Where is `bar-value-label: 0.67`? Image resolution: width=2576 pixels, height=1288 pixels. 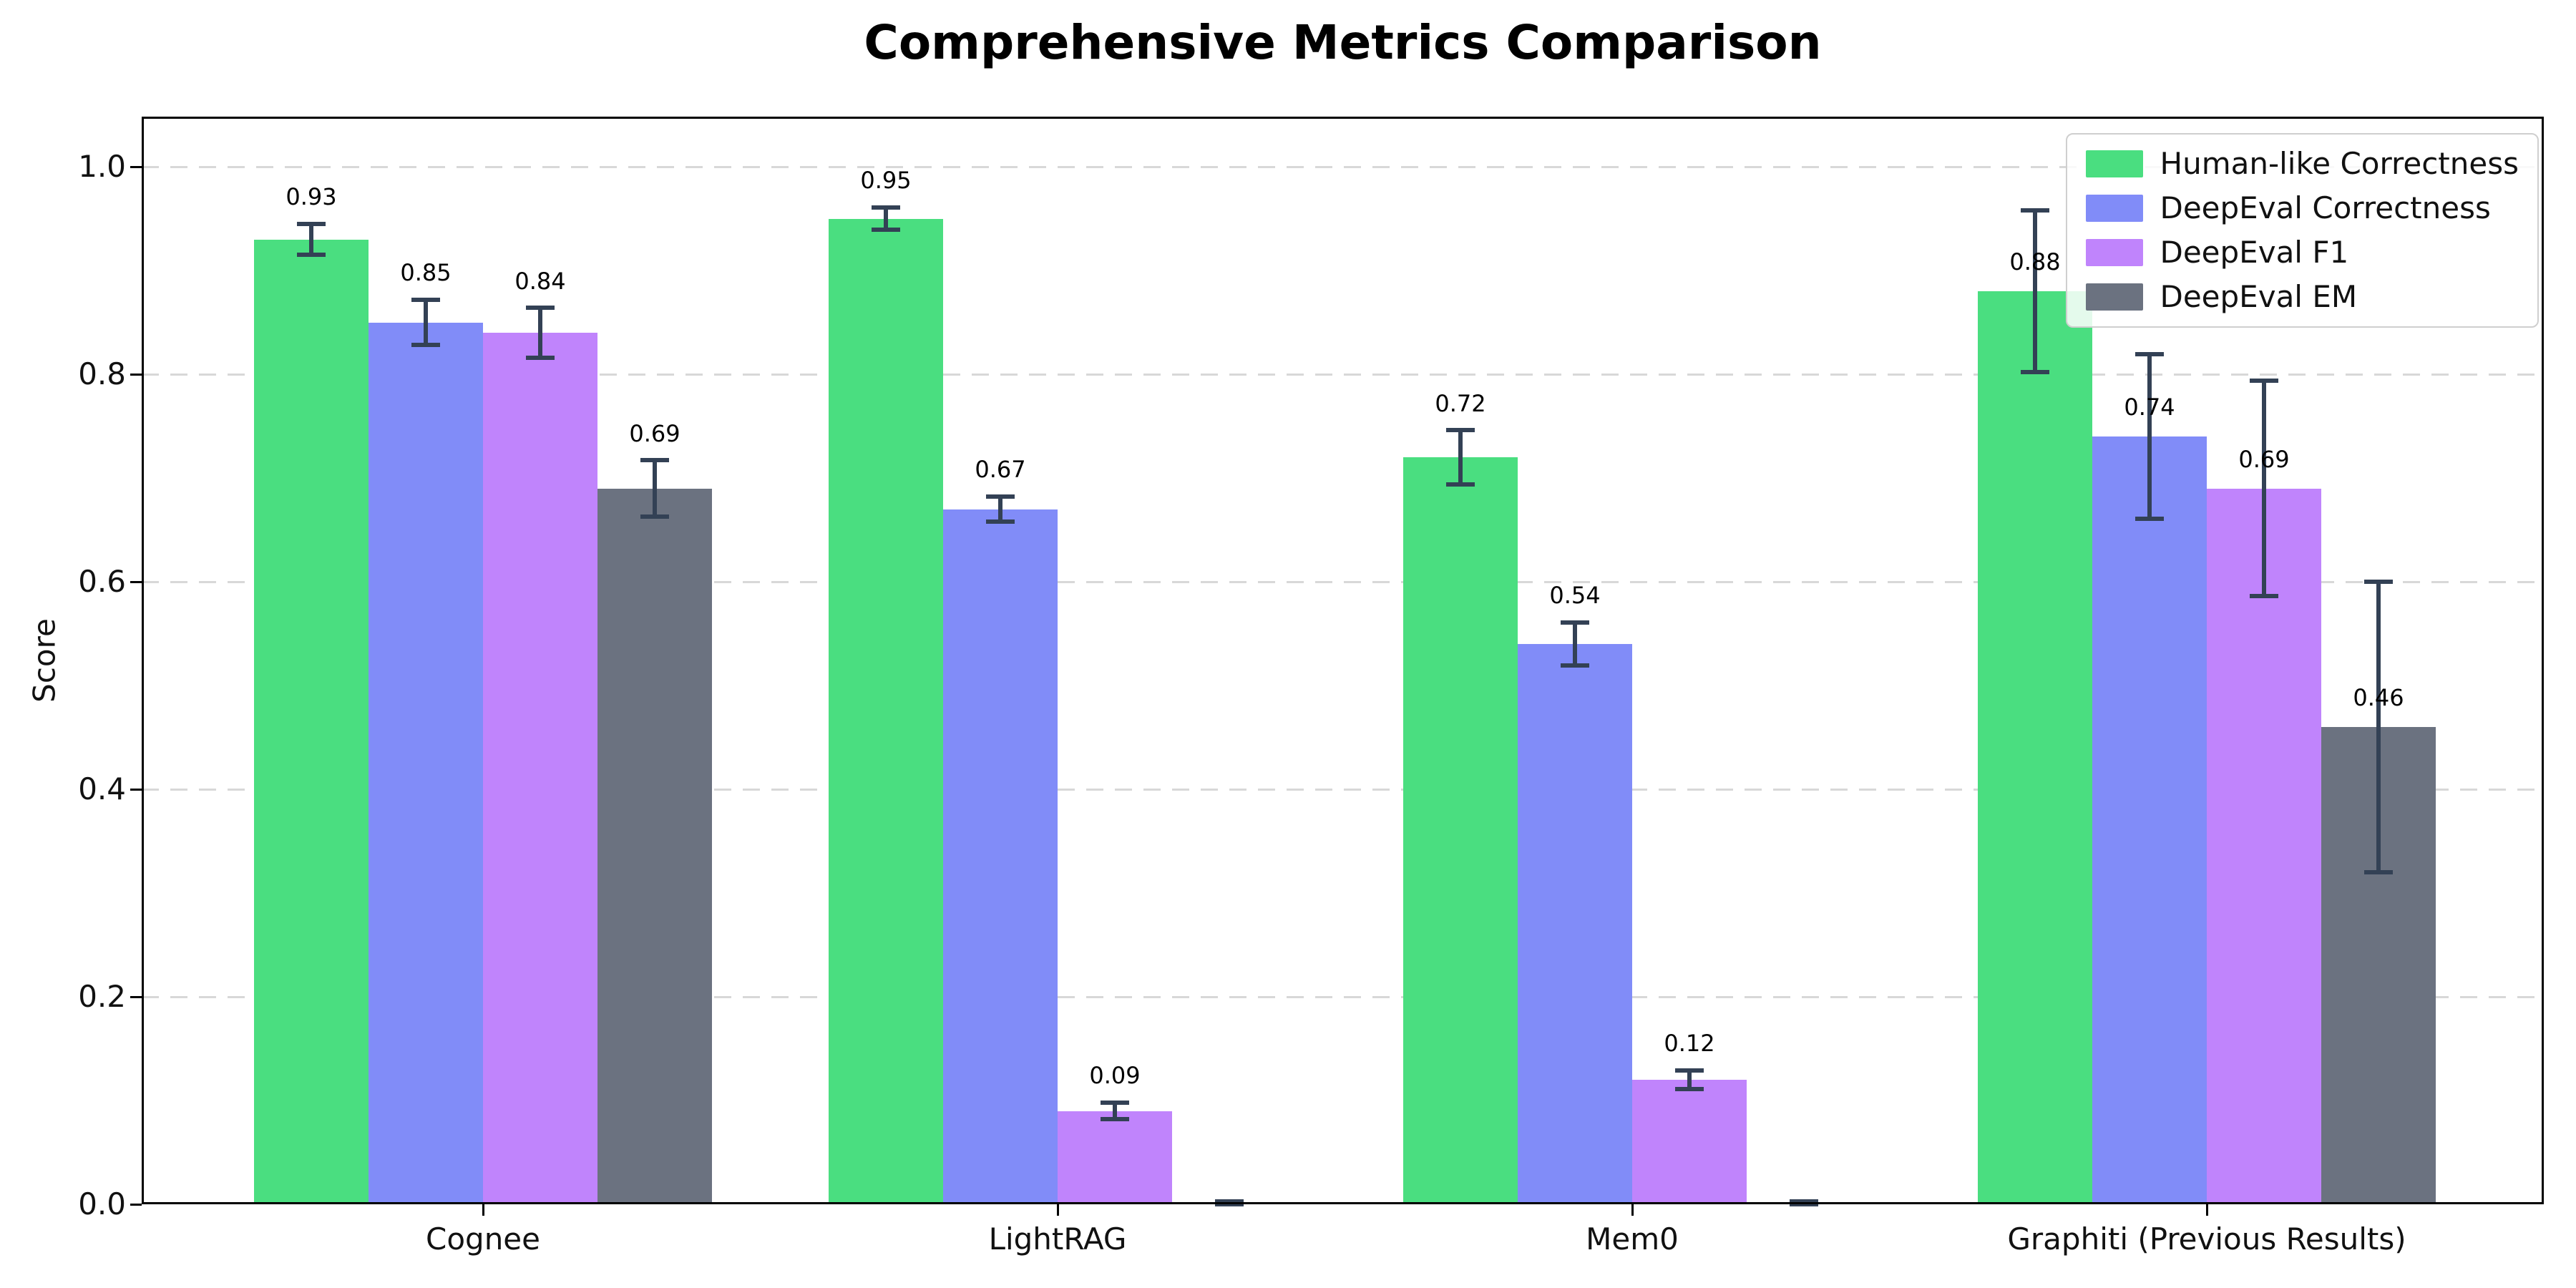 bar-value-label: 0.67 is located at coordinates (1000, 470).